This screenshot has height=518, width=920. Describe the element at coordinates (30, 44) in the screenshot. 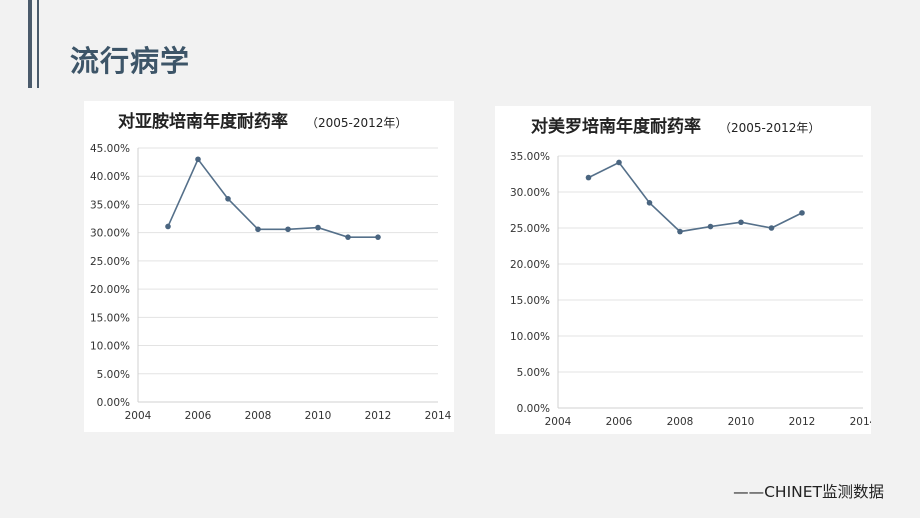

I see `accent-bar-left` at that location.